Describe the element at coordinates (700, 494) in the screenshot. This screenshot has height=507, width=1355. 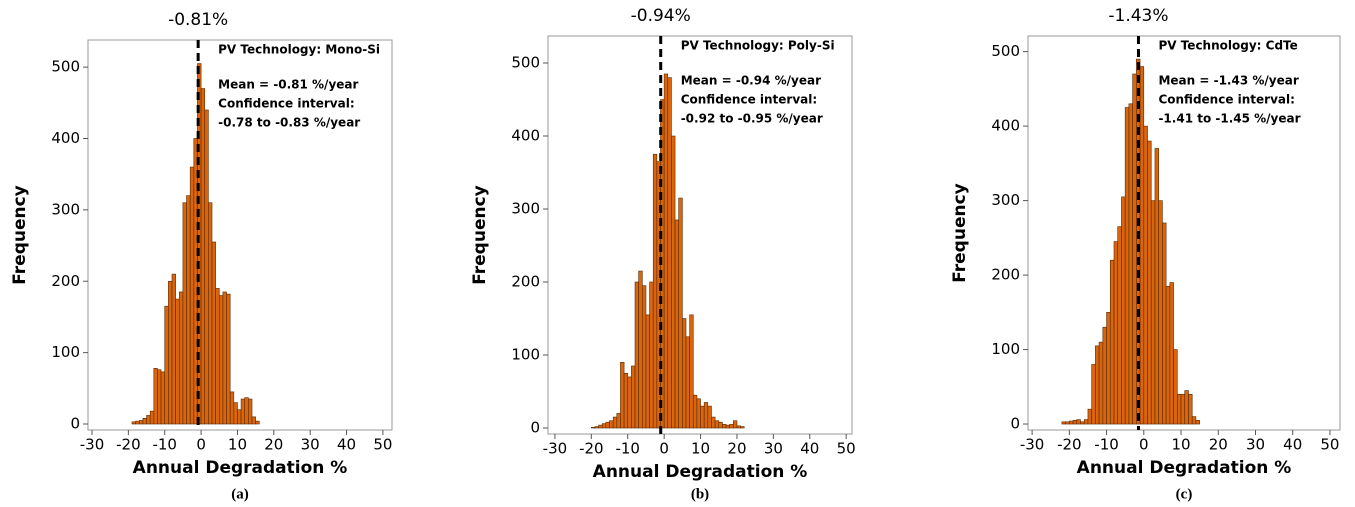
I see `caption: (b)` at that location.